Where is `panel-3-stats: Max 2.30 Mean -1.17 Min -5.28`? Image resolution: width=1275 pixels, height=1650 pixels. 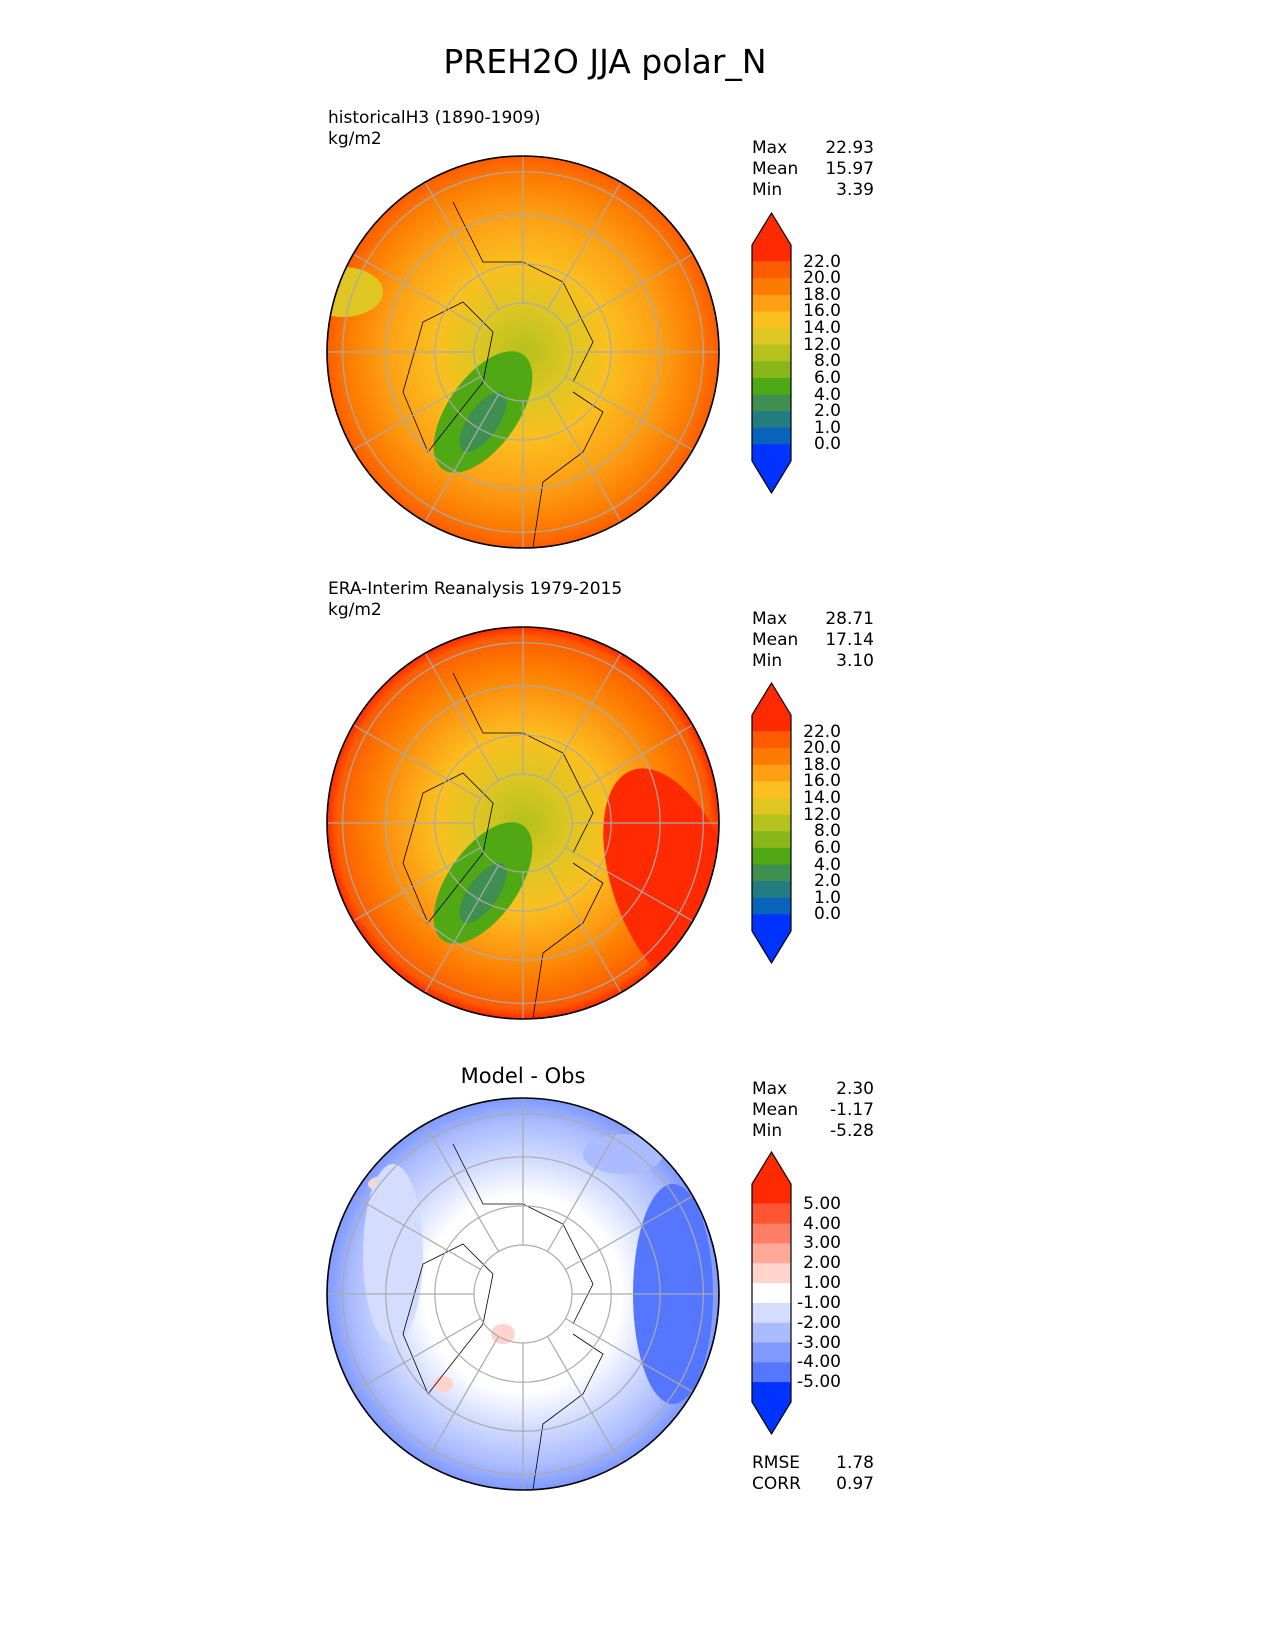 panel-3-stats: Max 2.30 Mean -1.17 Min -5.28 is located at coordinates (813, 1110).